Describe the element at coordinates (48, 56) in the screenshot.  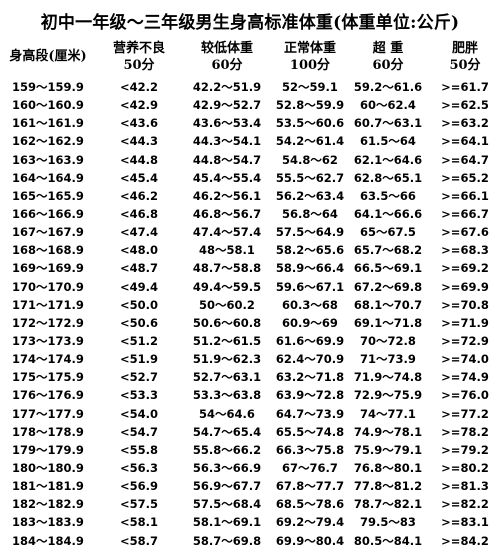
I see `header-height-range: 身高段(厘米)` at that location.